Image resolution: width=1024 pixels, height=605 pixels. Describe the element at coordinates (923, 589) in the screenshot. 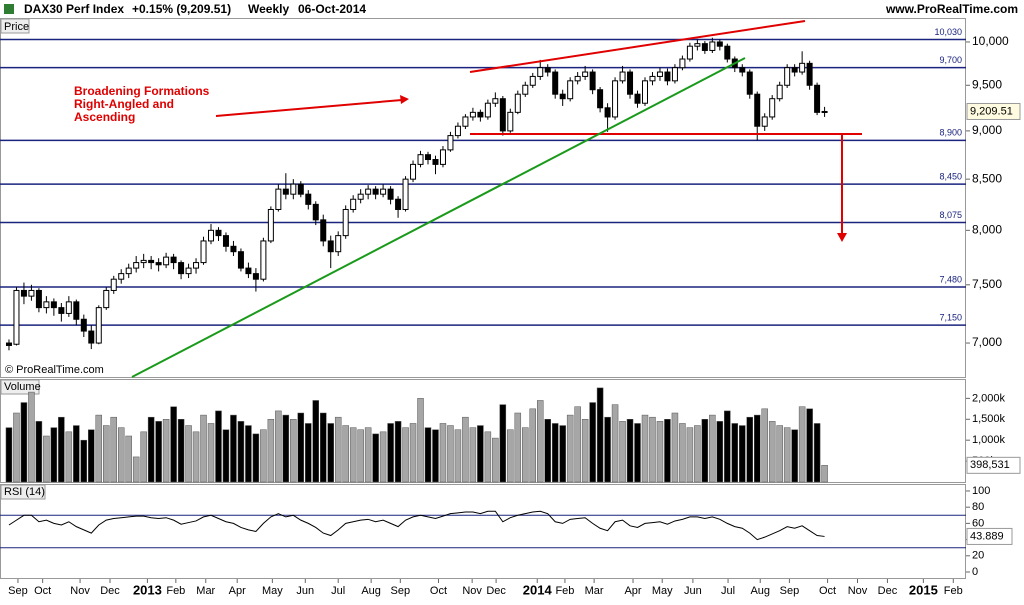

I see `x-tick-label: 2015` at that location.